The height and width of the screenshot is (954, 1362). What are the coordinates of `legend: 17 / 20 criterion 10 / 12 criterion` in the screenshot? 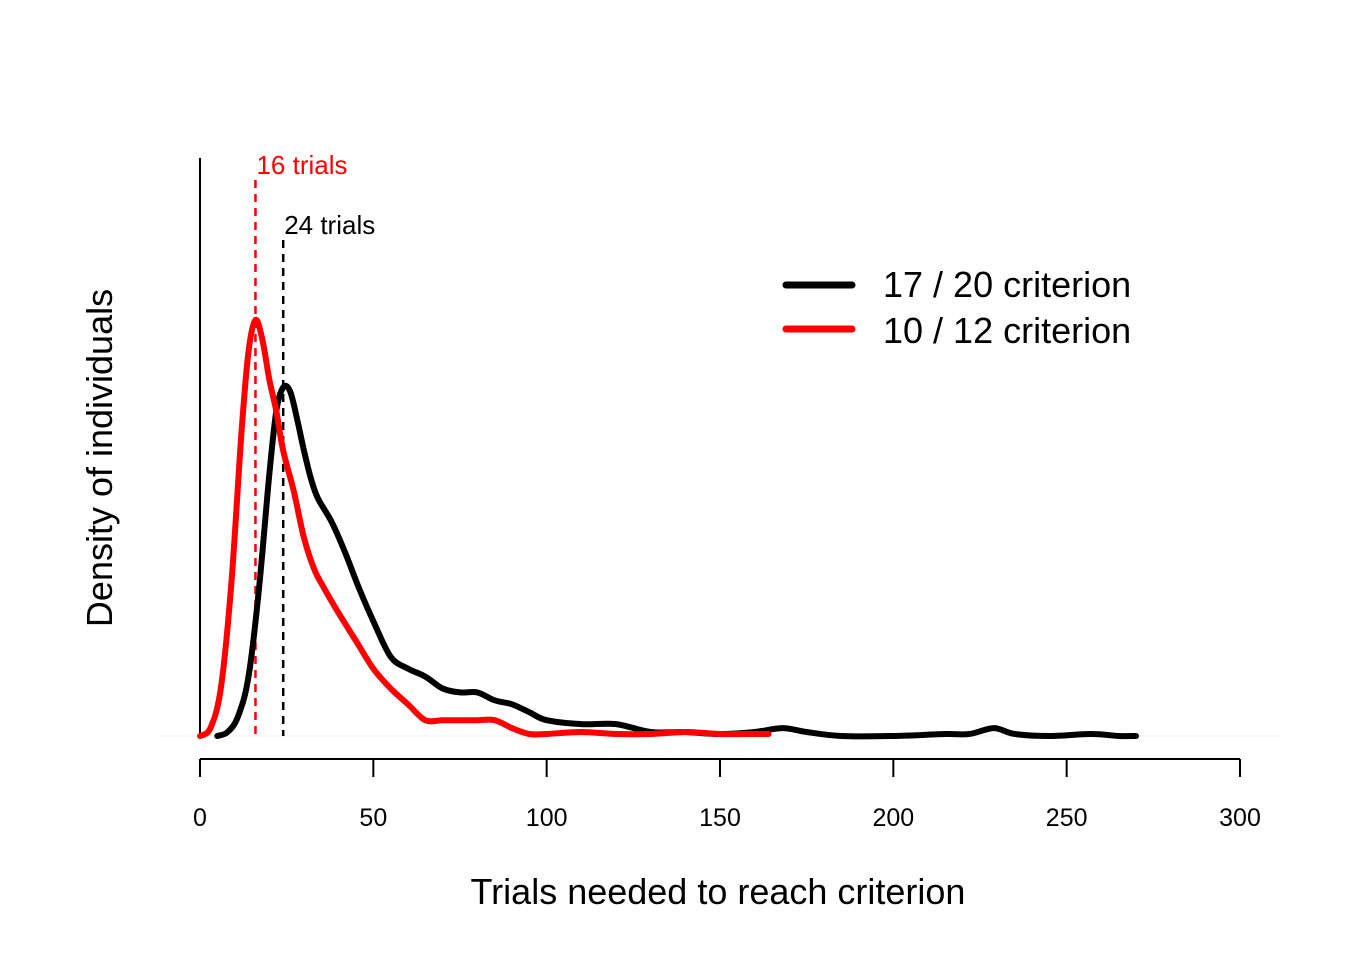 It's located at (956, 307).